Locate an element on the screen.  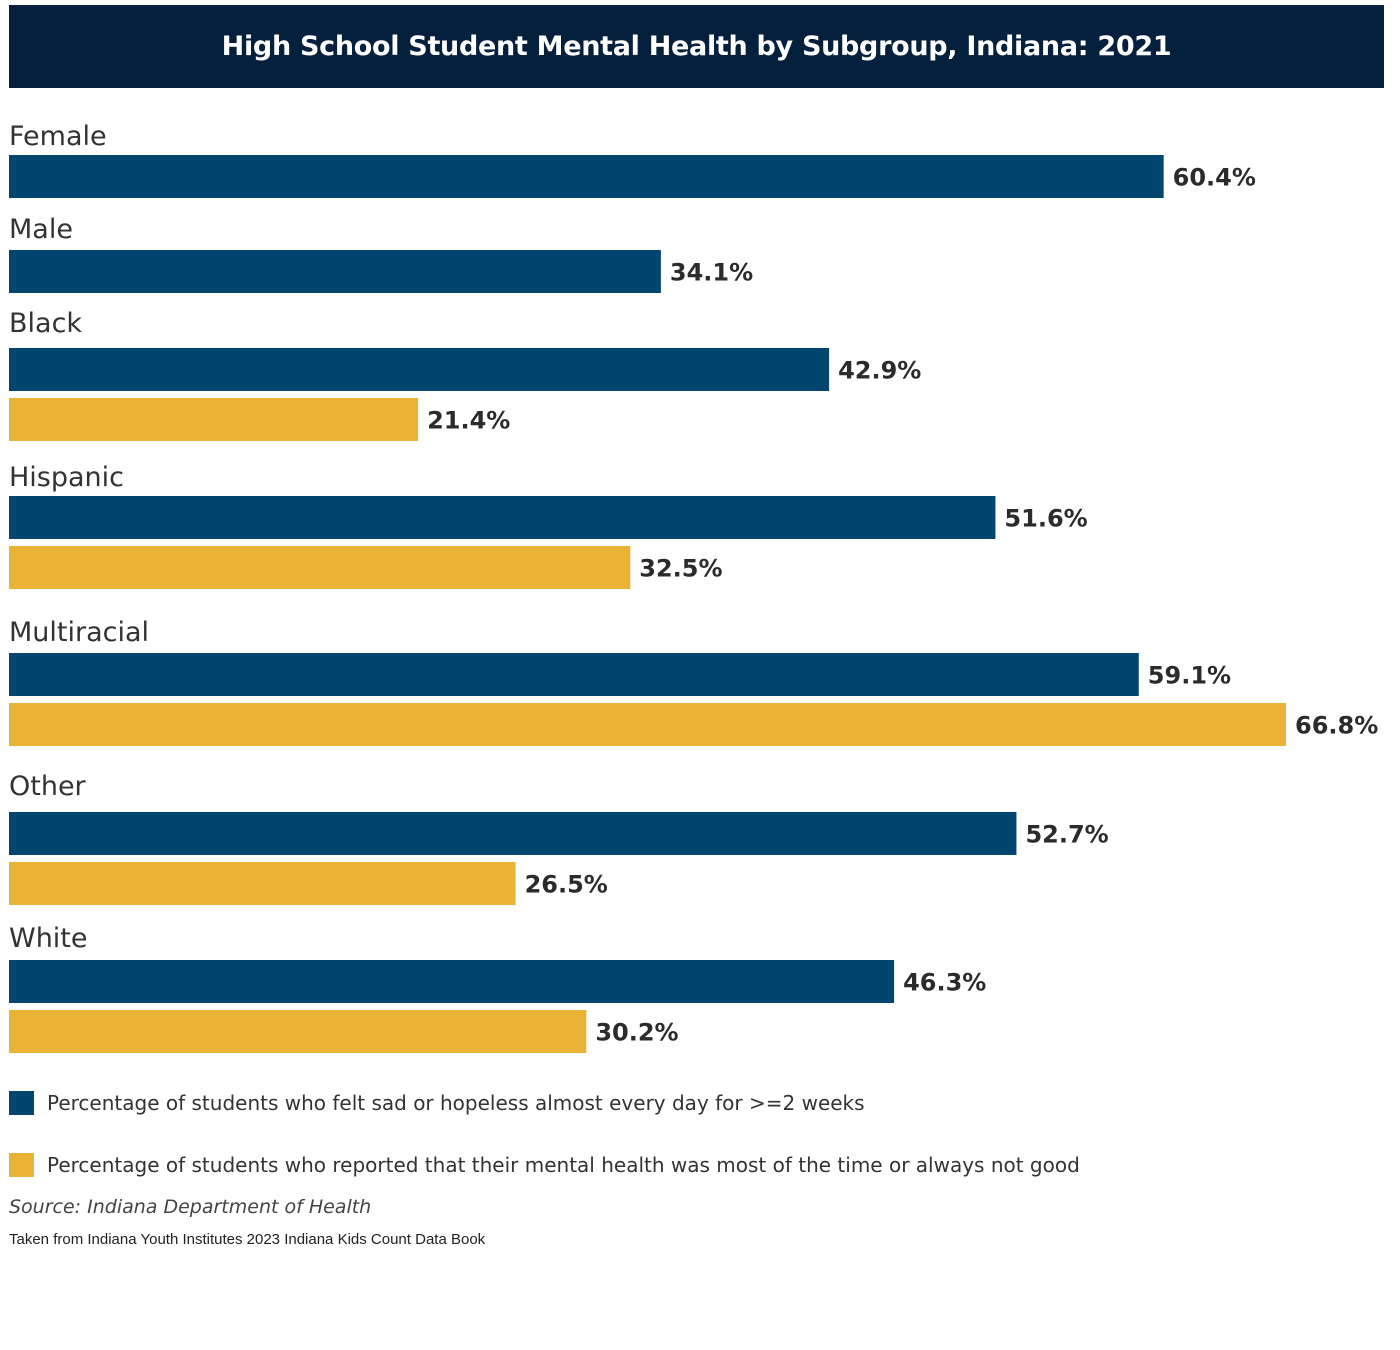
bar-hispanic-sad-hopeless is located at coordinates (502, 517).